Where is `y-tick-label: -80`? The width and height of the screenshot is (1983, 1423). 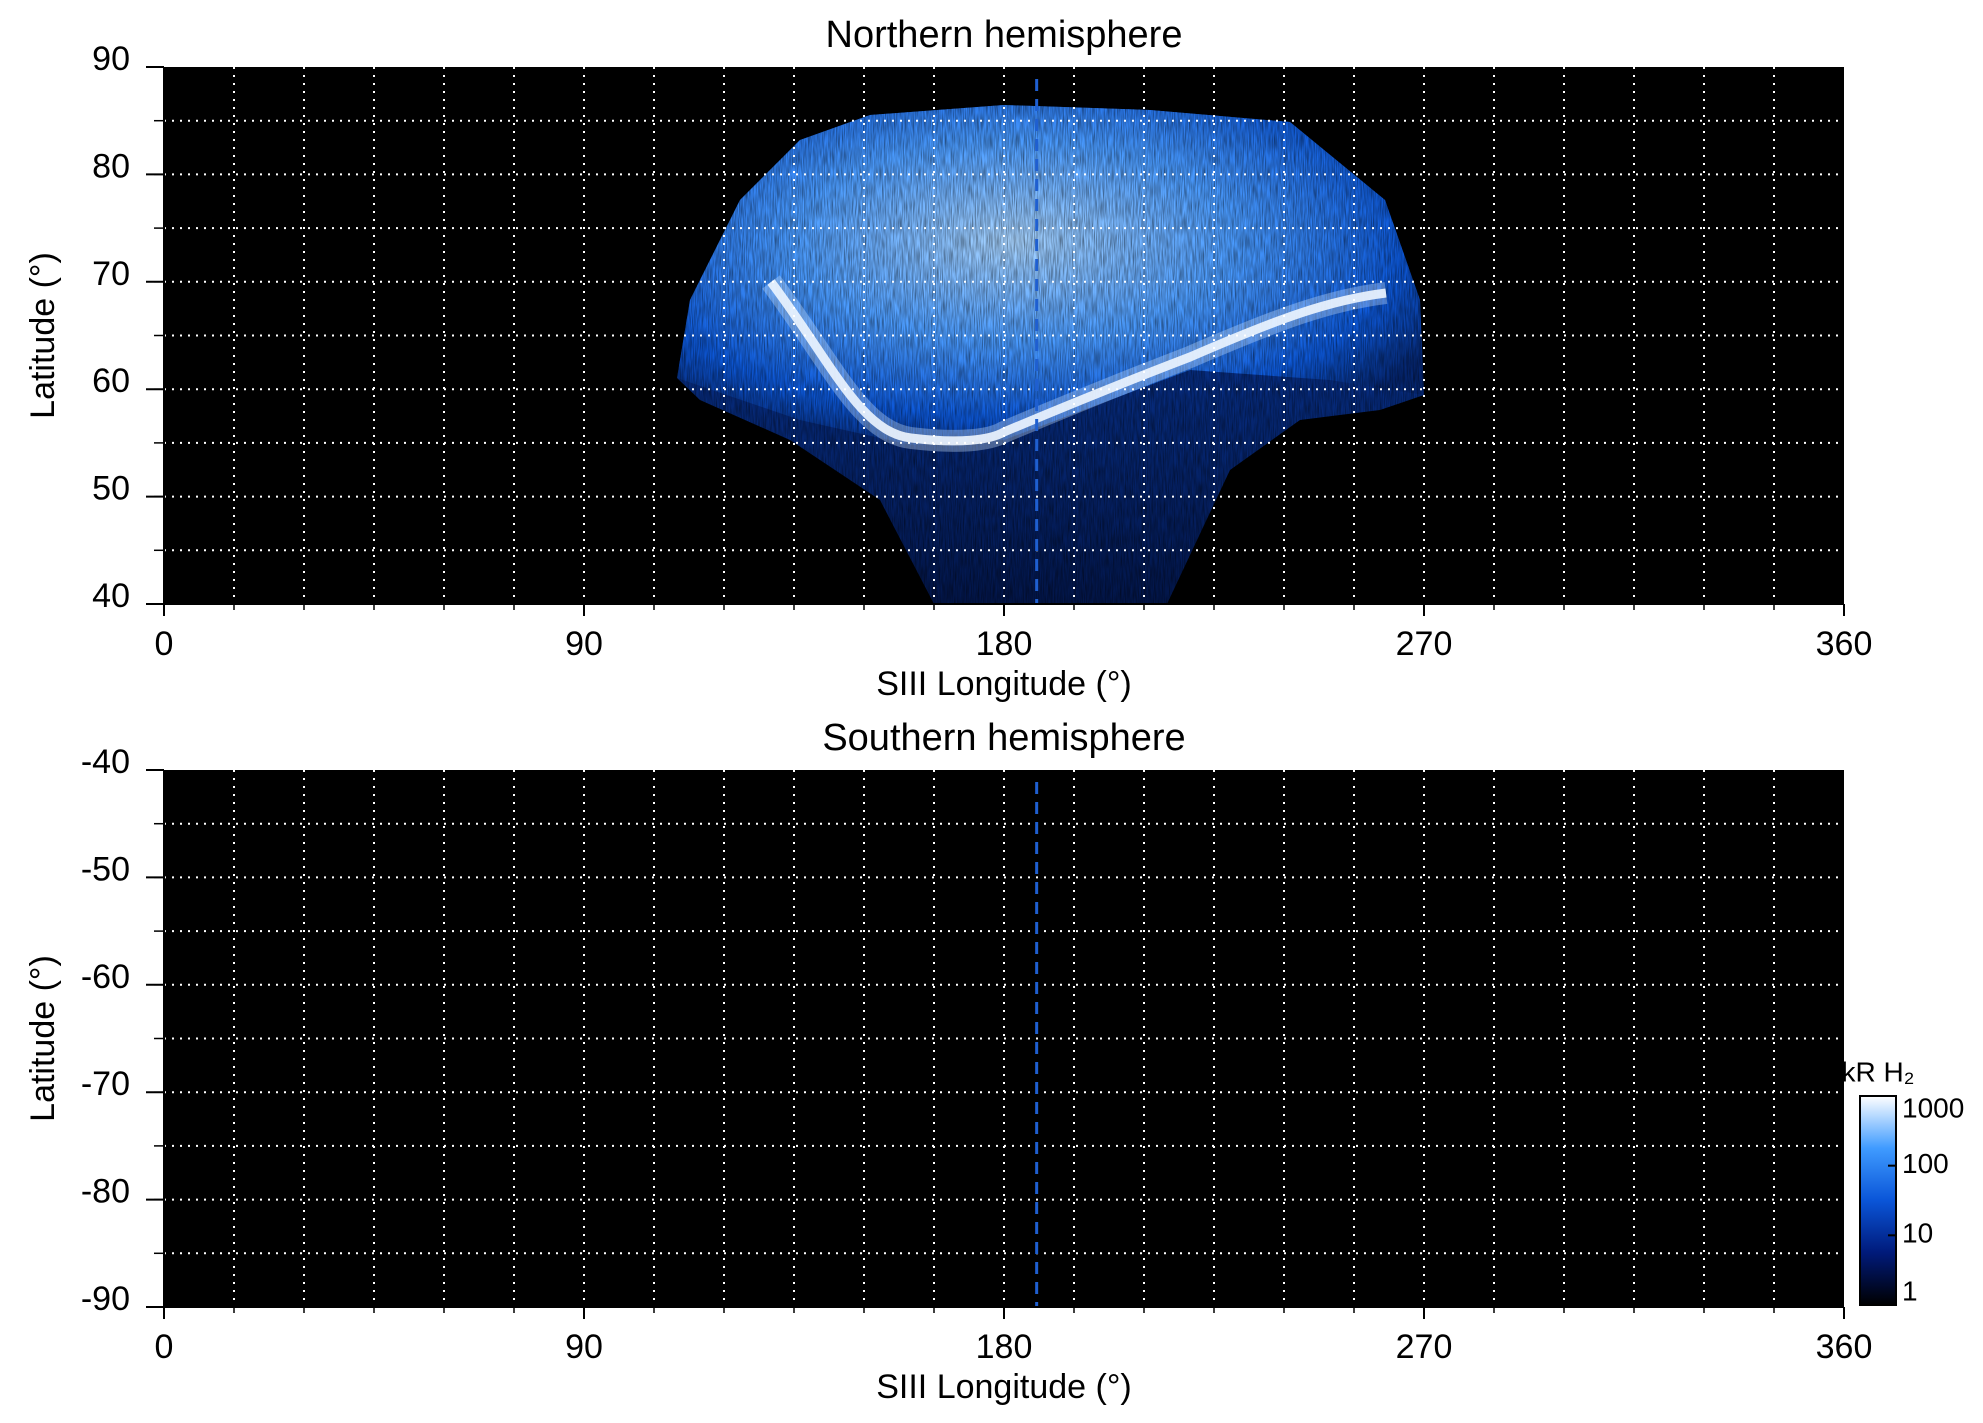
y-tick-label: -80 is located at coordinates (105, 1192).